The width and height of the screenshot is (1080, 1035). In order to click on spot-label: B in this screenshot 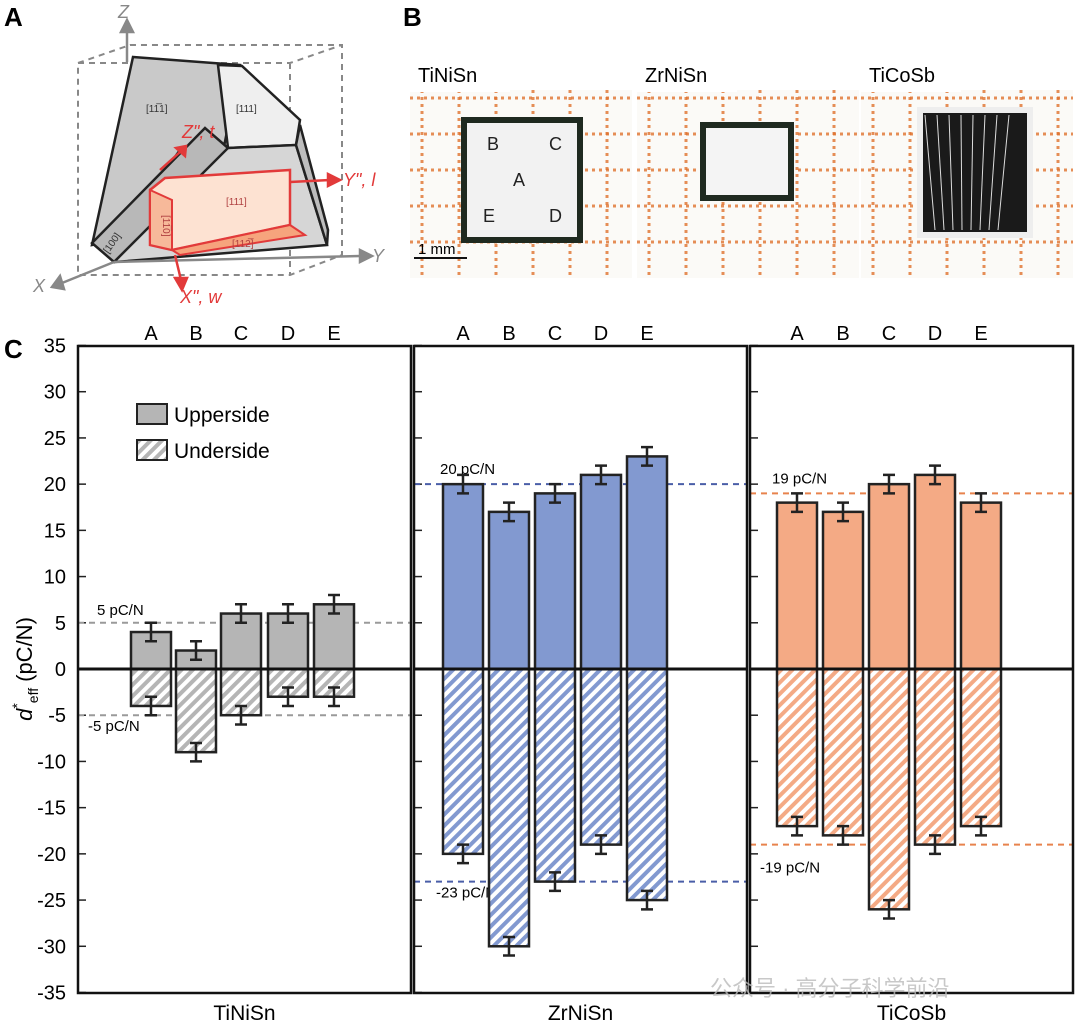, I will do `click(493, 144)`.